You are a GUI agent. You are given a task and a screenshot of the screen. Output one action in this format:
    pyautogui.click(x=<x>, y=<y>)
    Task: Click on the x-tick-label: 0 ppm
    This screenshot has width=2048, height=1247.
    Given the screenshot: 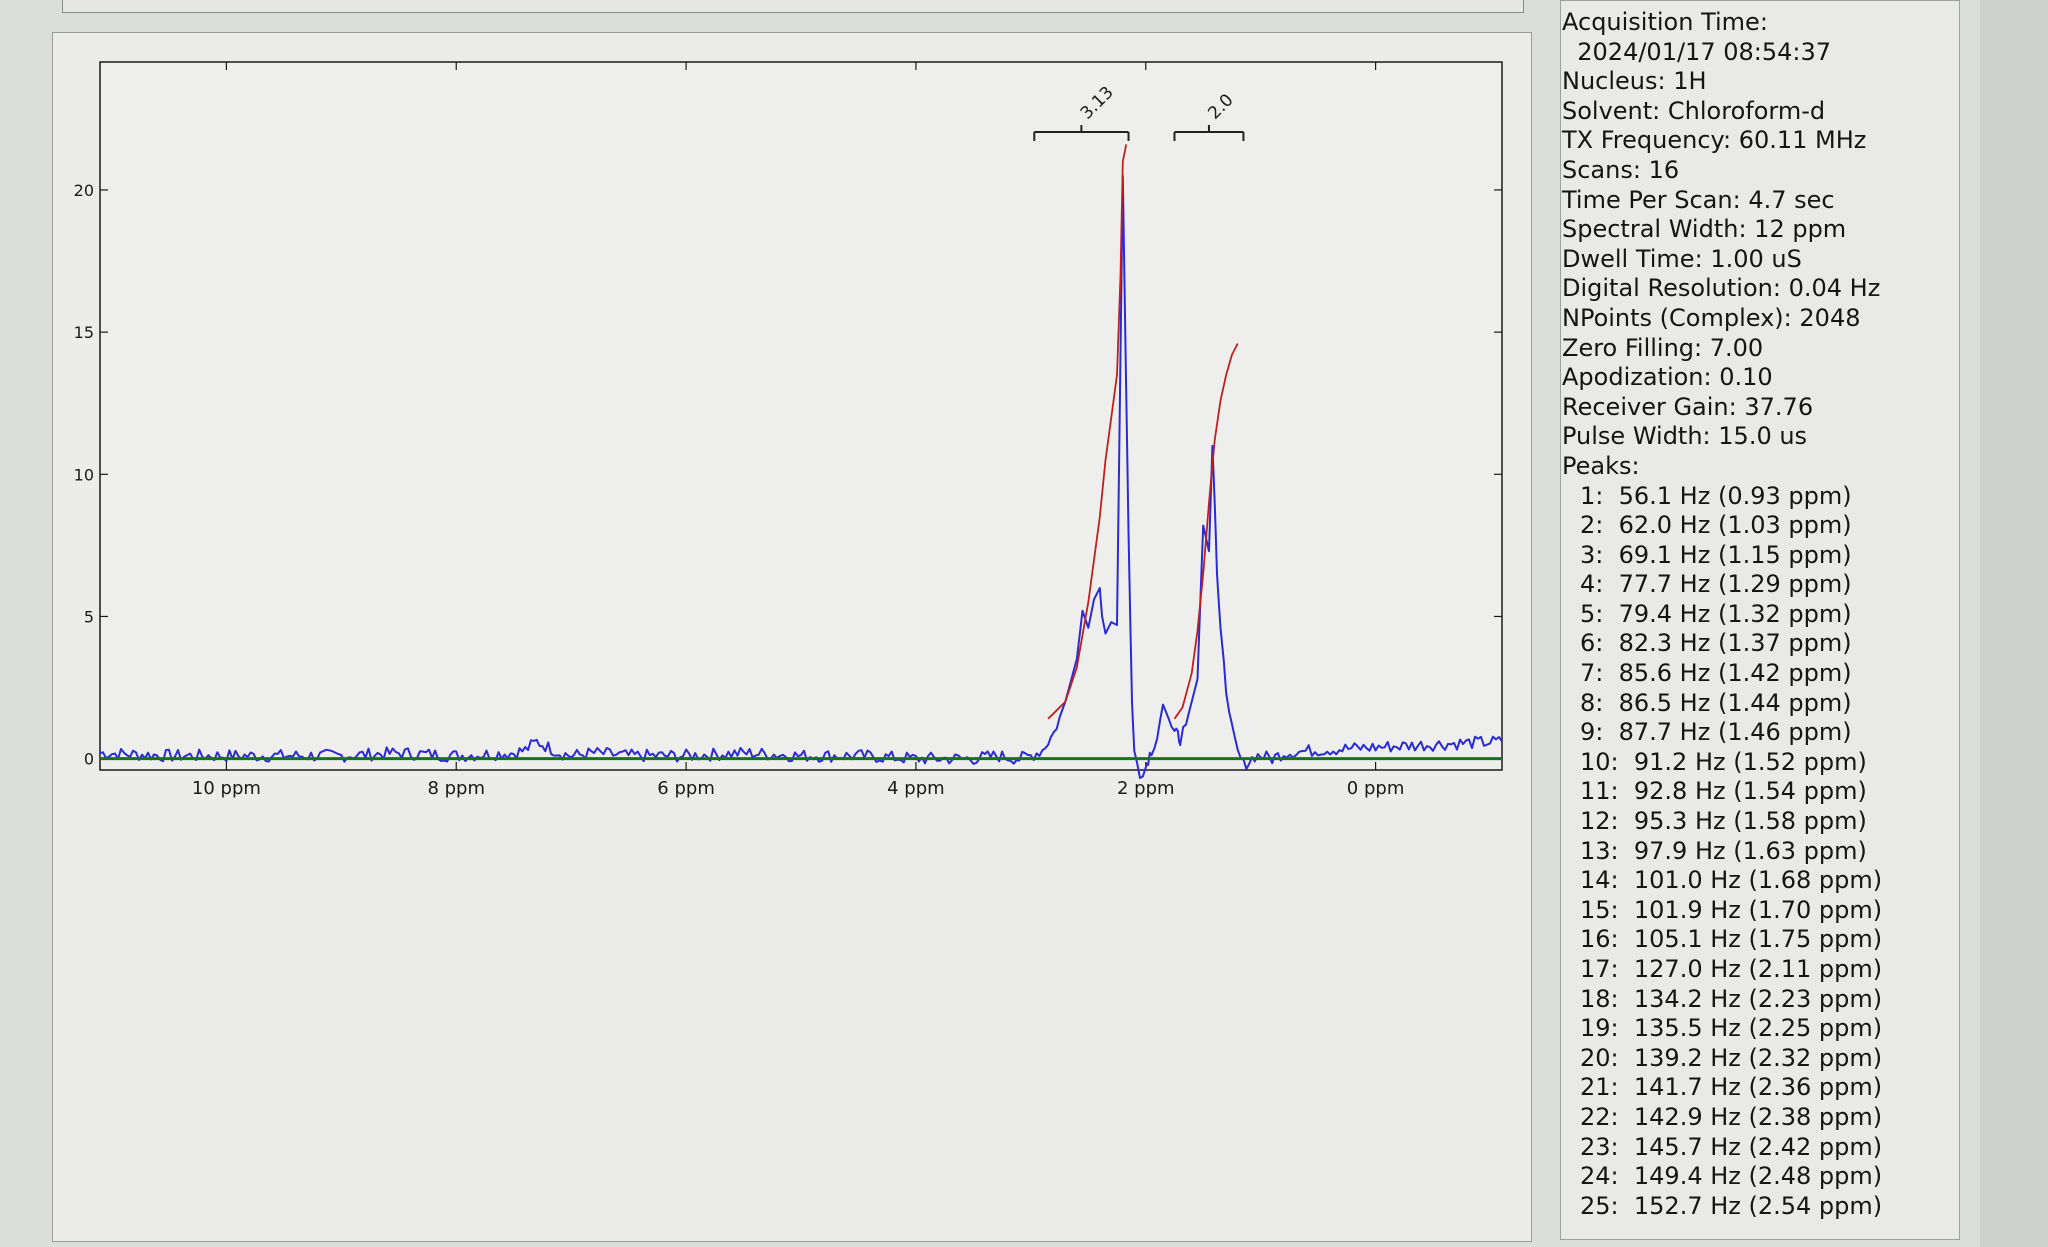 What is the action you would take?
    pyautogui.click(x=1376, y=788)
    